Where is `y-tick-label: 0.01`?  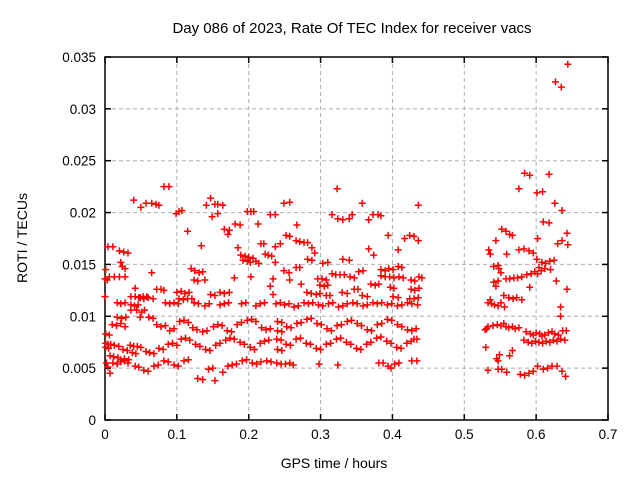
y-tick-label: 0.01 is located at coordinates (83, 316).